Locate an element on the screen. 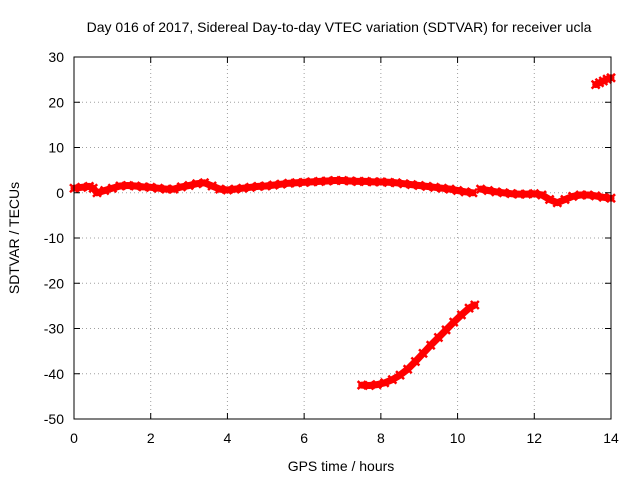  y-axis-label: SDTVAR / TECUs is located at coordinates (14, 238).